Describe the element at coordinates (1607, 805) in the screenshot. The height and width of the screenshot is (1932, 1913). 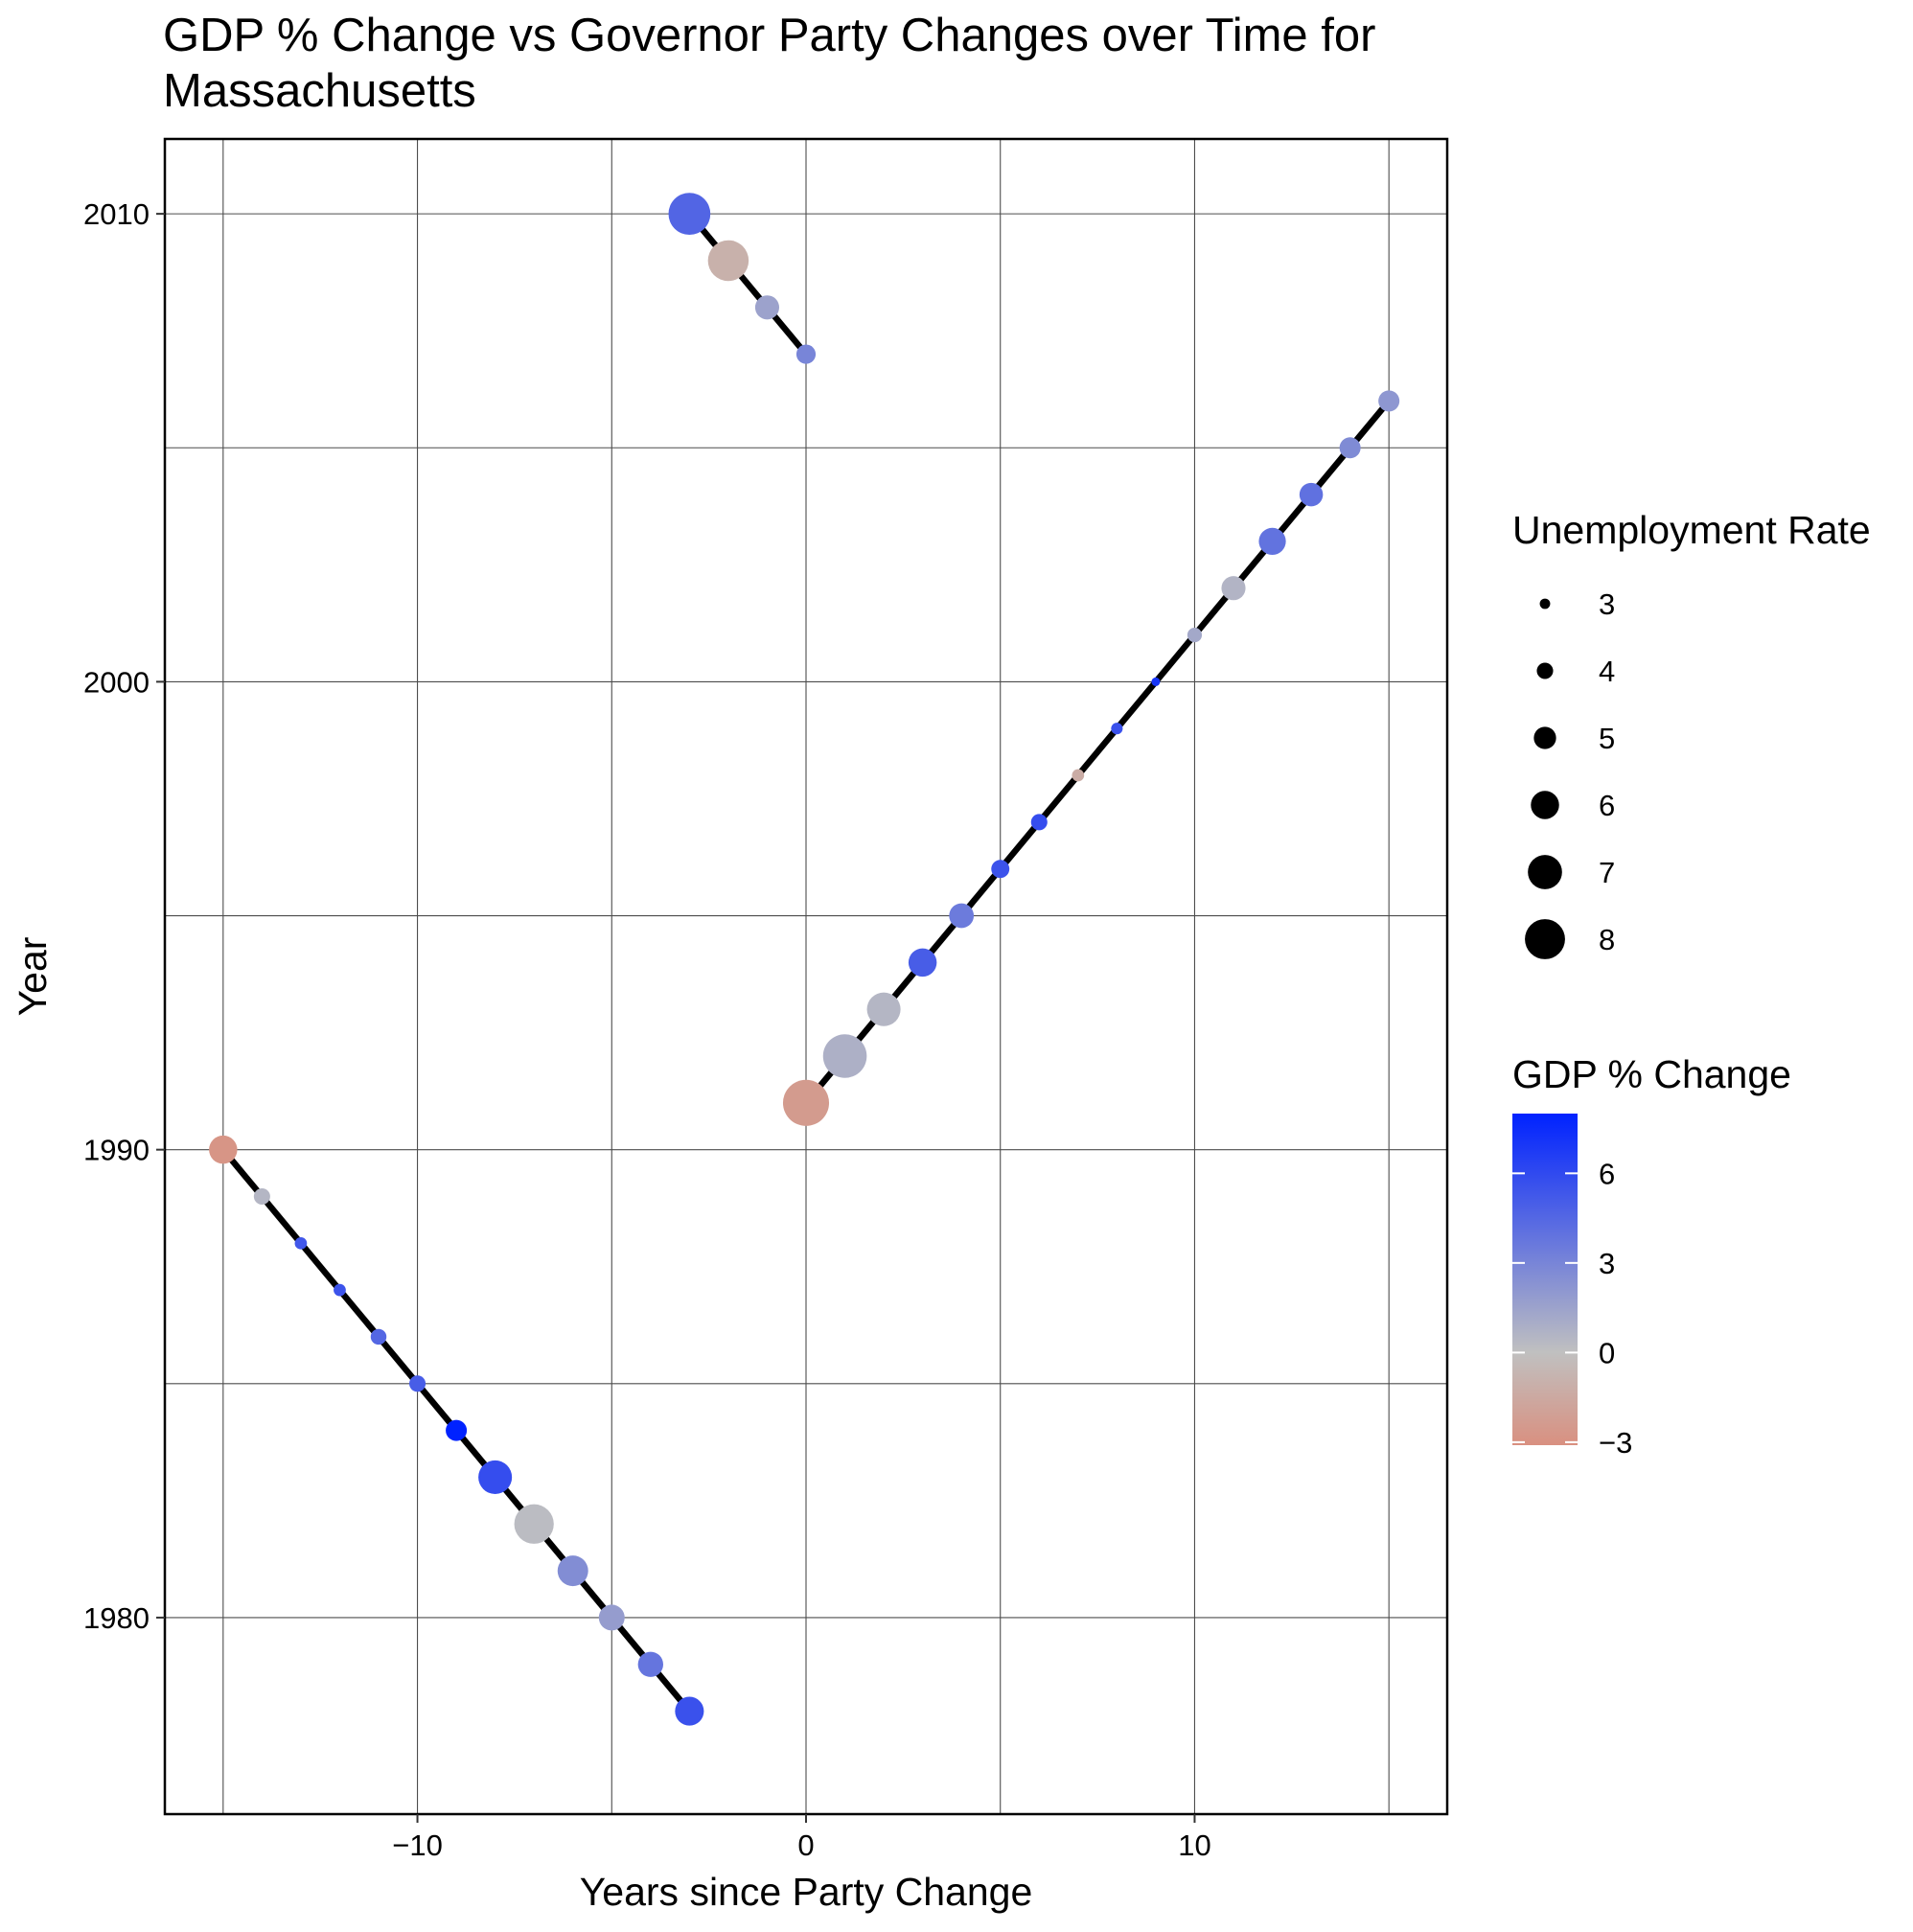
I see `size-legend-label: 6` at that location.